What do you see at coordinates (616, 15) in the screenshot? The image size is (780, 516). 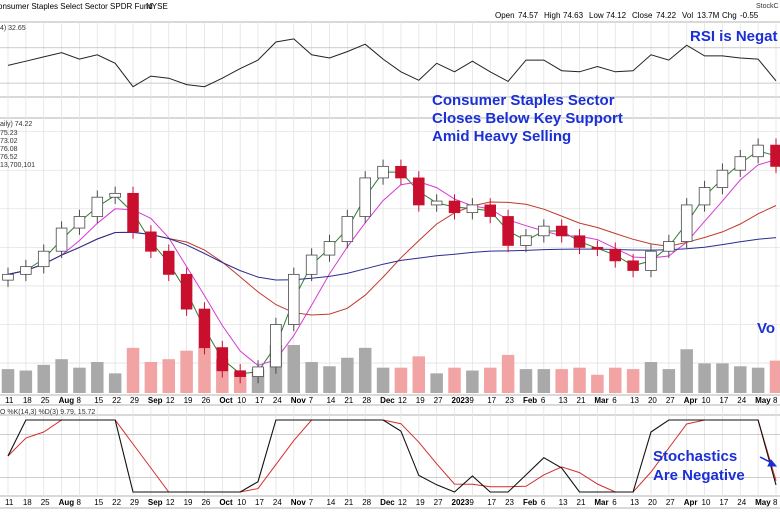 I see `low-value: 74.12` at bounding box center [616, 15].